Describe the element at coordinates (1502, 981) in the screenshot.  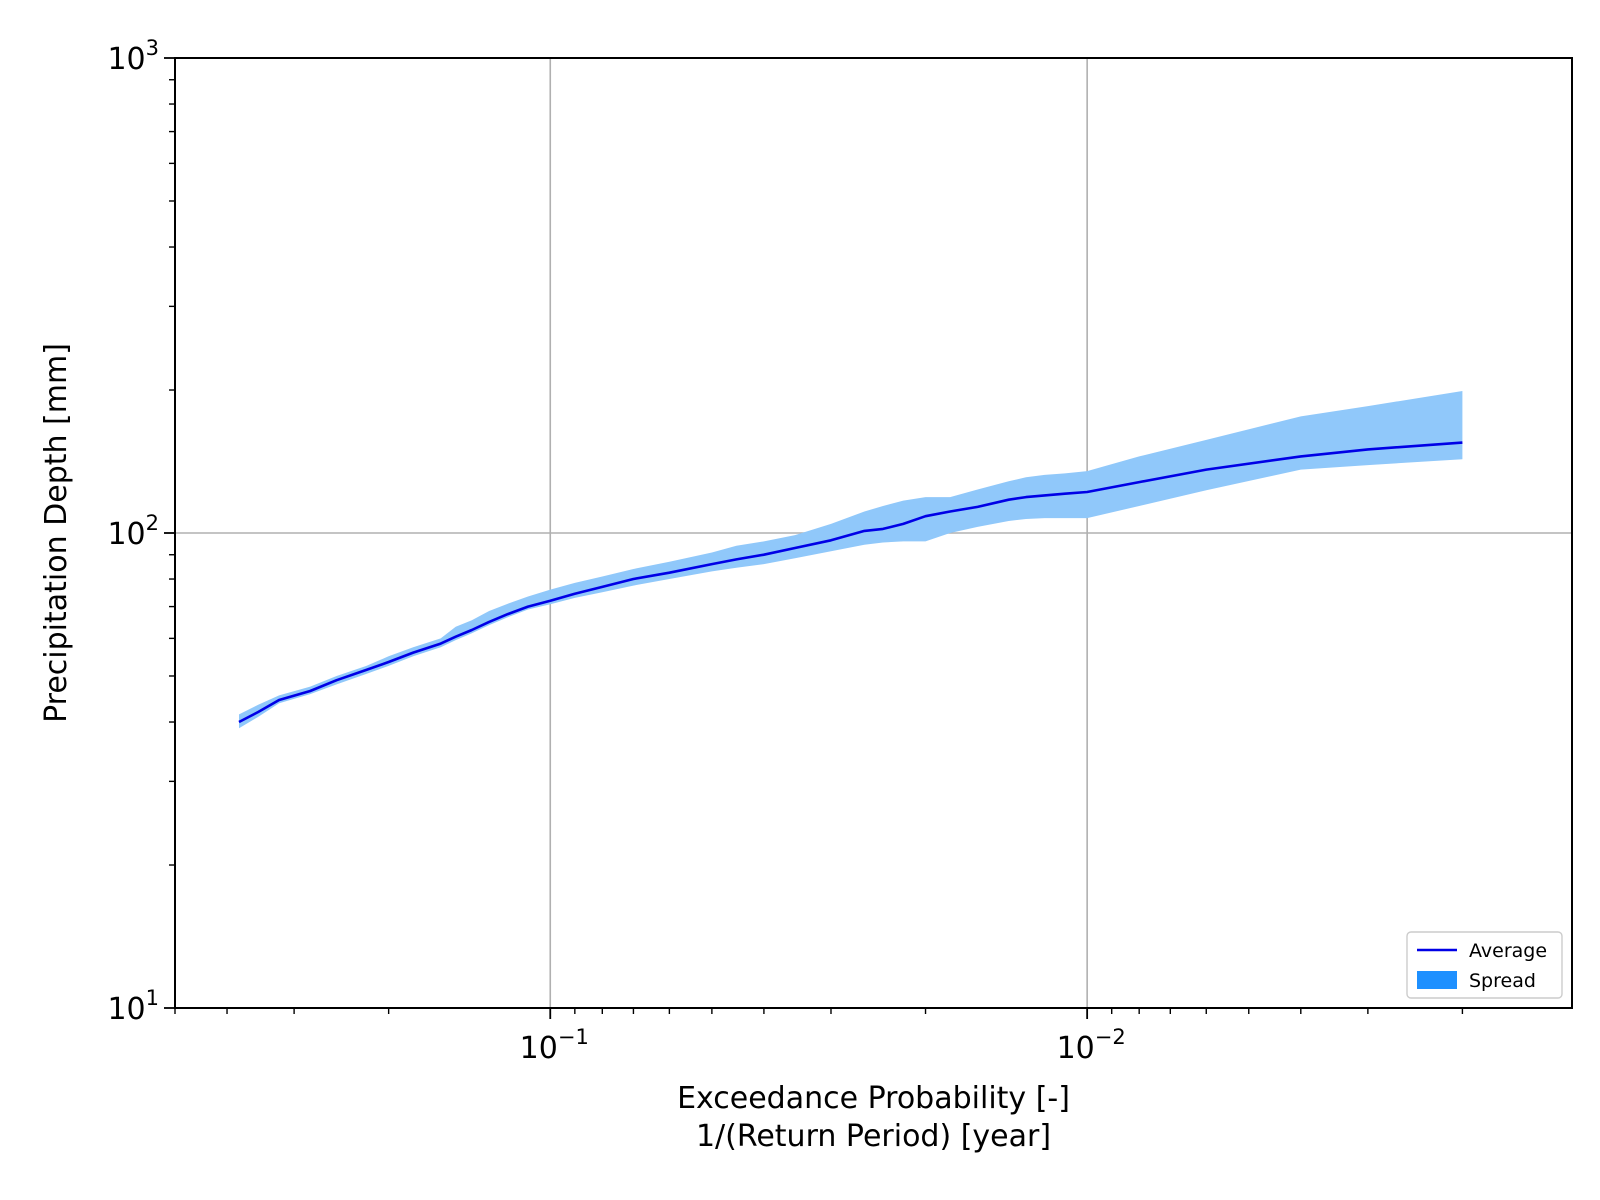
I see `legend-label: Spread` at that location.